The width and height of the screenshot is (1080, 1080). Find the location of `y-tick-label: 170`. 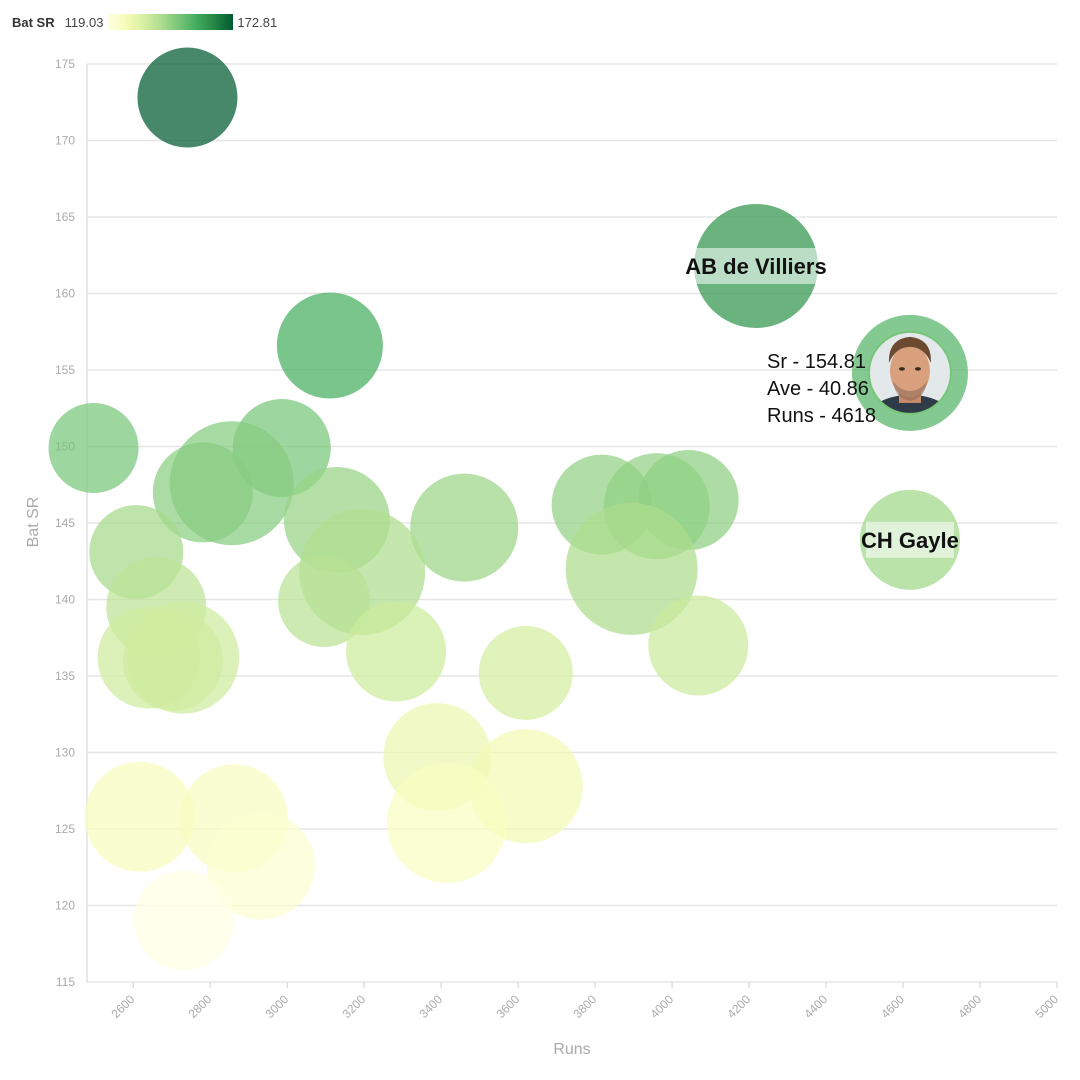

y-tick-label: 170 is located at coordinates (65, 141).